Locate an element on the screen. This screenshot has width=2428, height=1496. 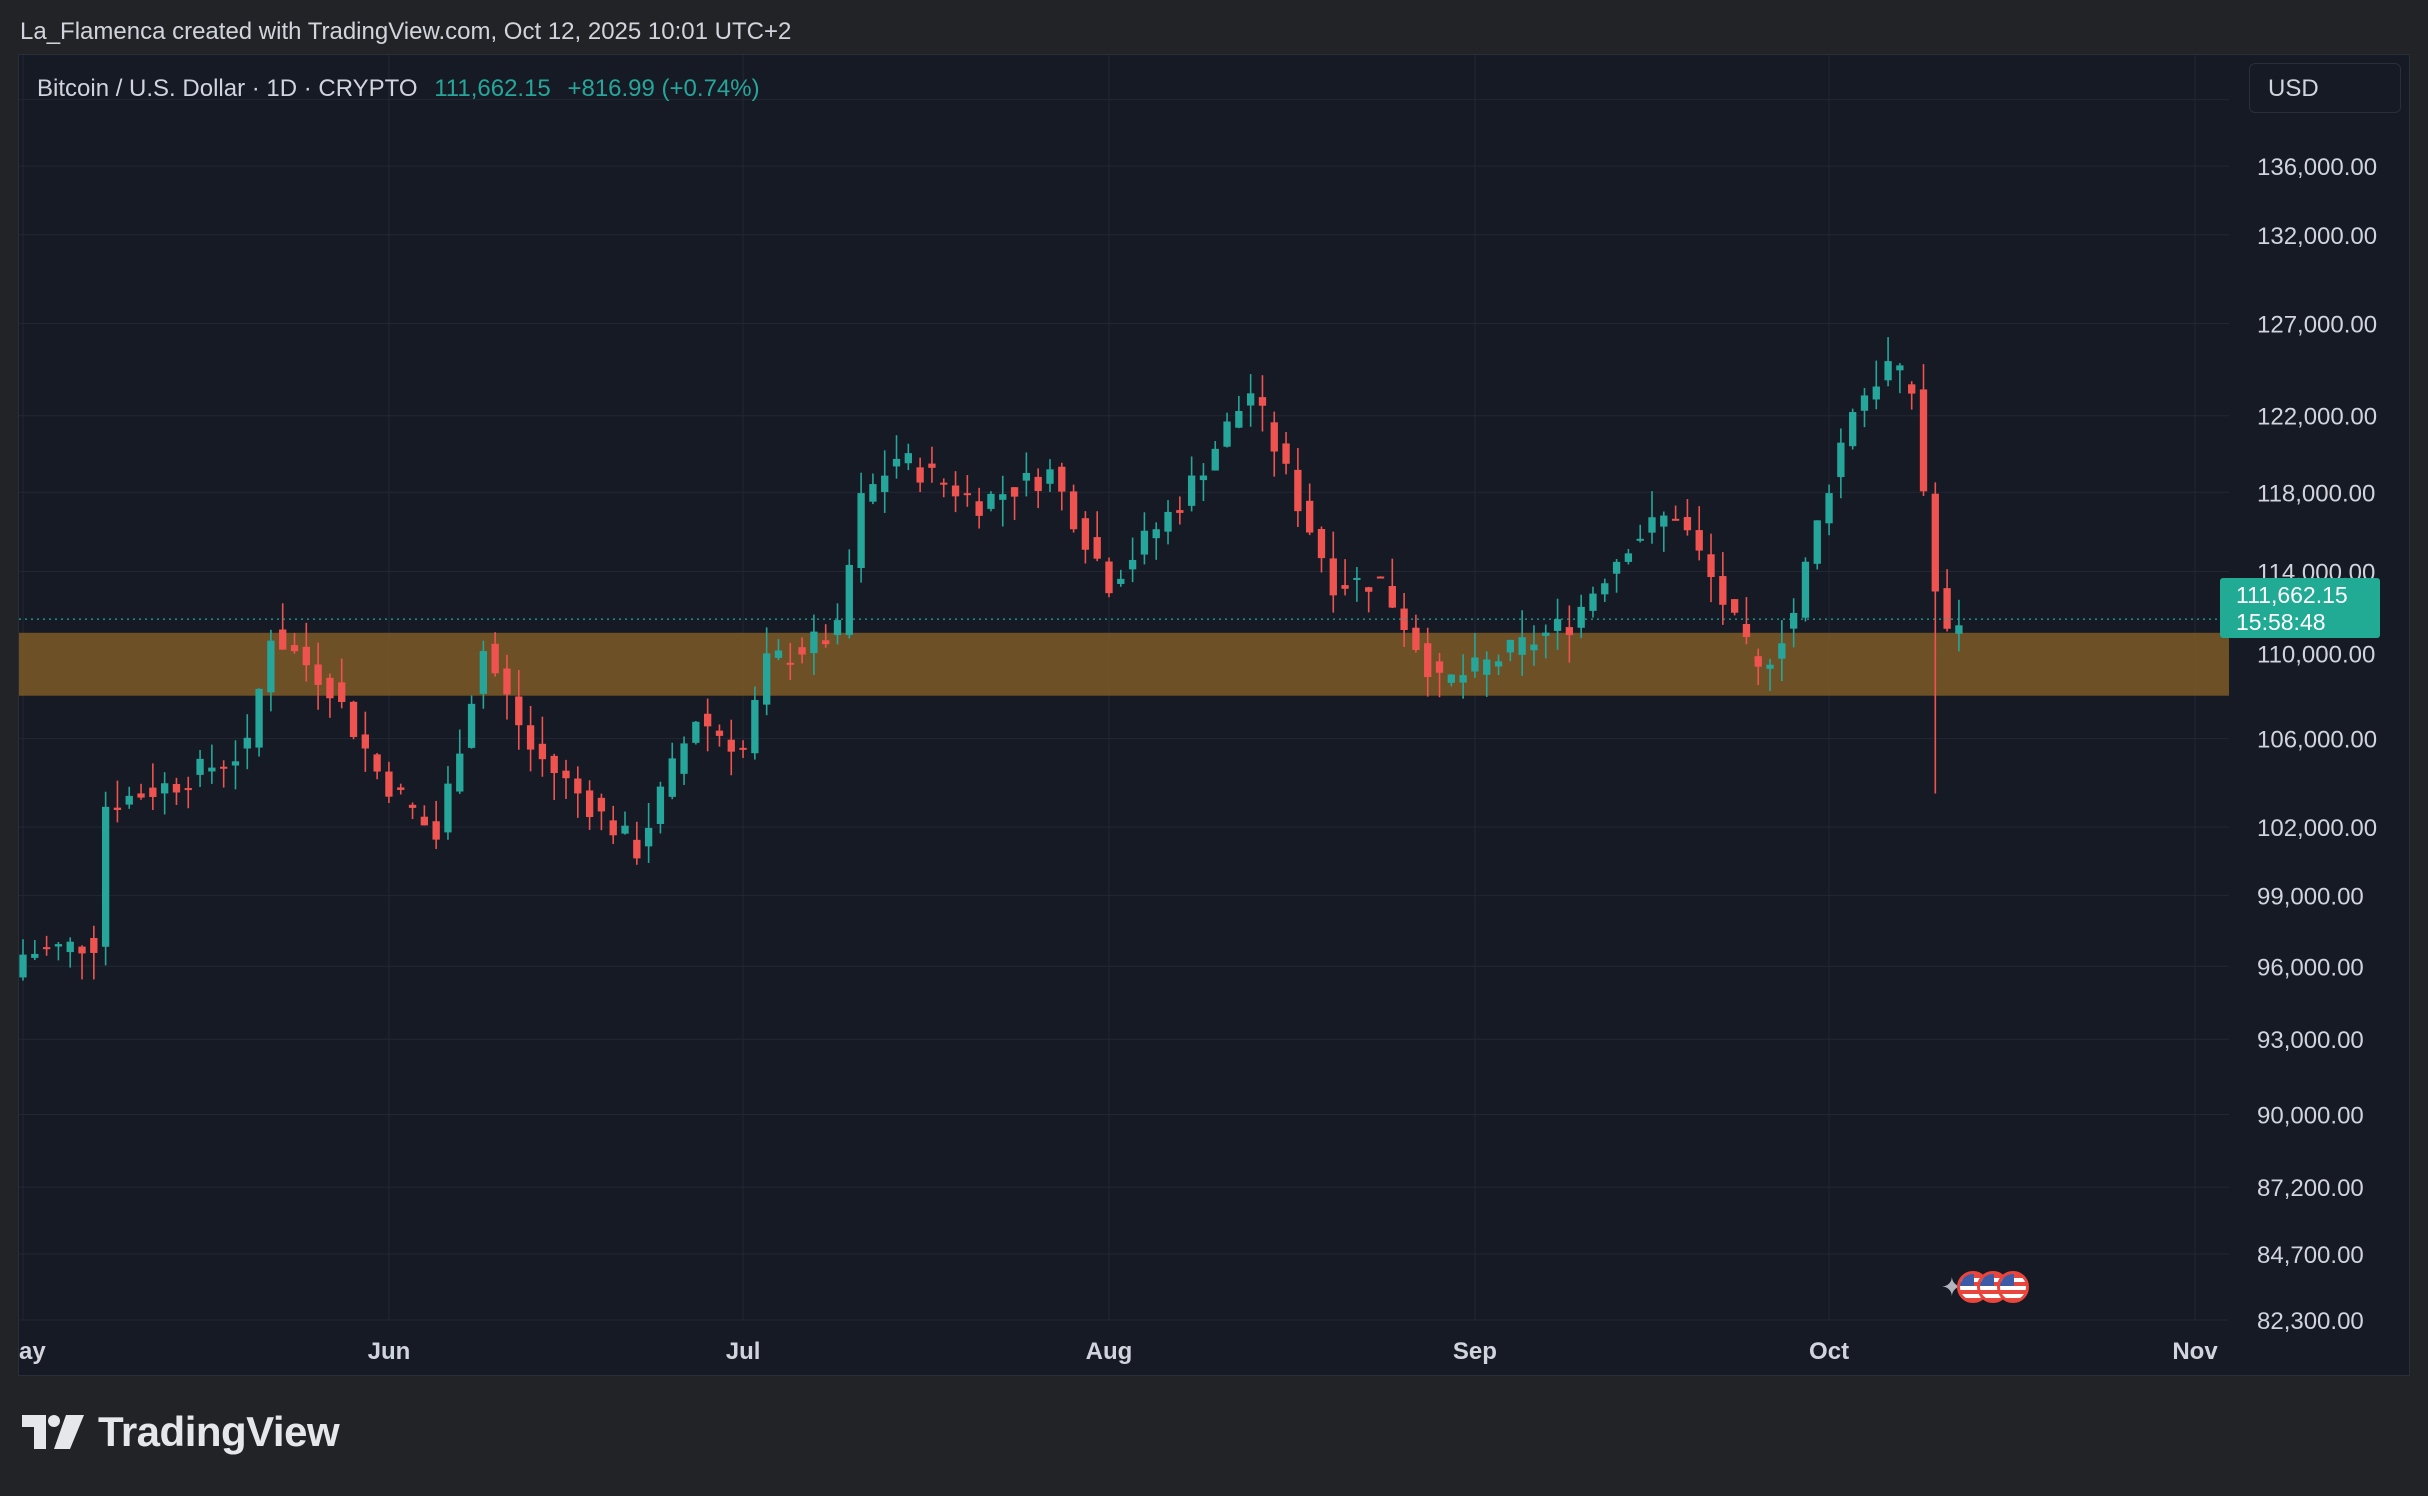
symbol-description: Bitcoin / U.S. Dollar · 1D · CRYPTO is located at coordinates (227, 88).